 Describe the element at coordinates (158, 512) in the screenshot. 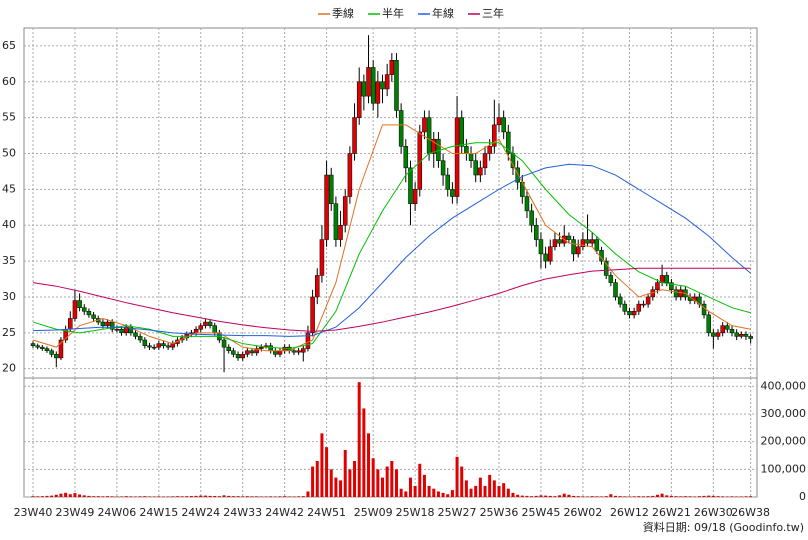

I see `x-tick-label: 24W15` at that location.